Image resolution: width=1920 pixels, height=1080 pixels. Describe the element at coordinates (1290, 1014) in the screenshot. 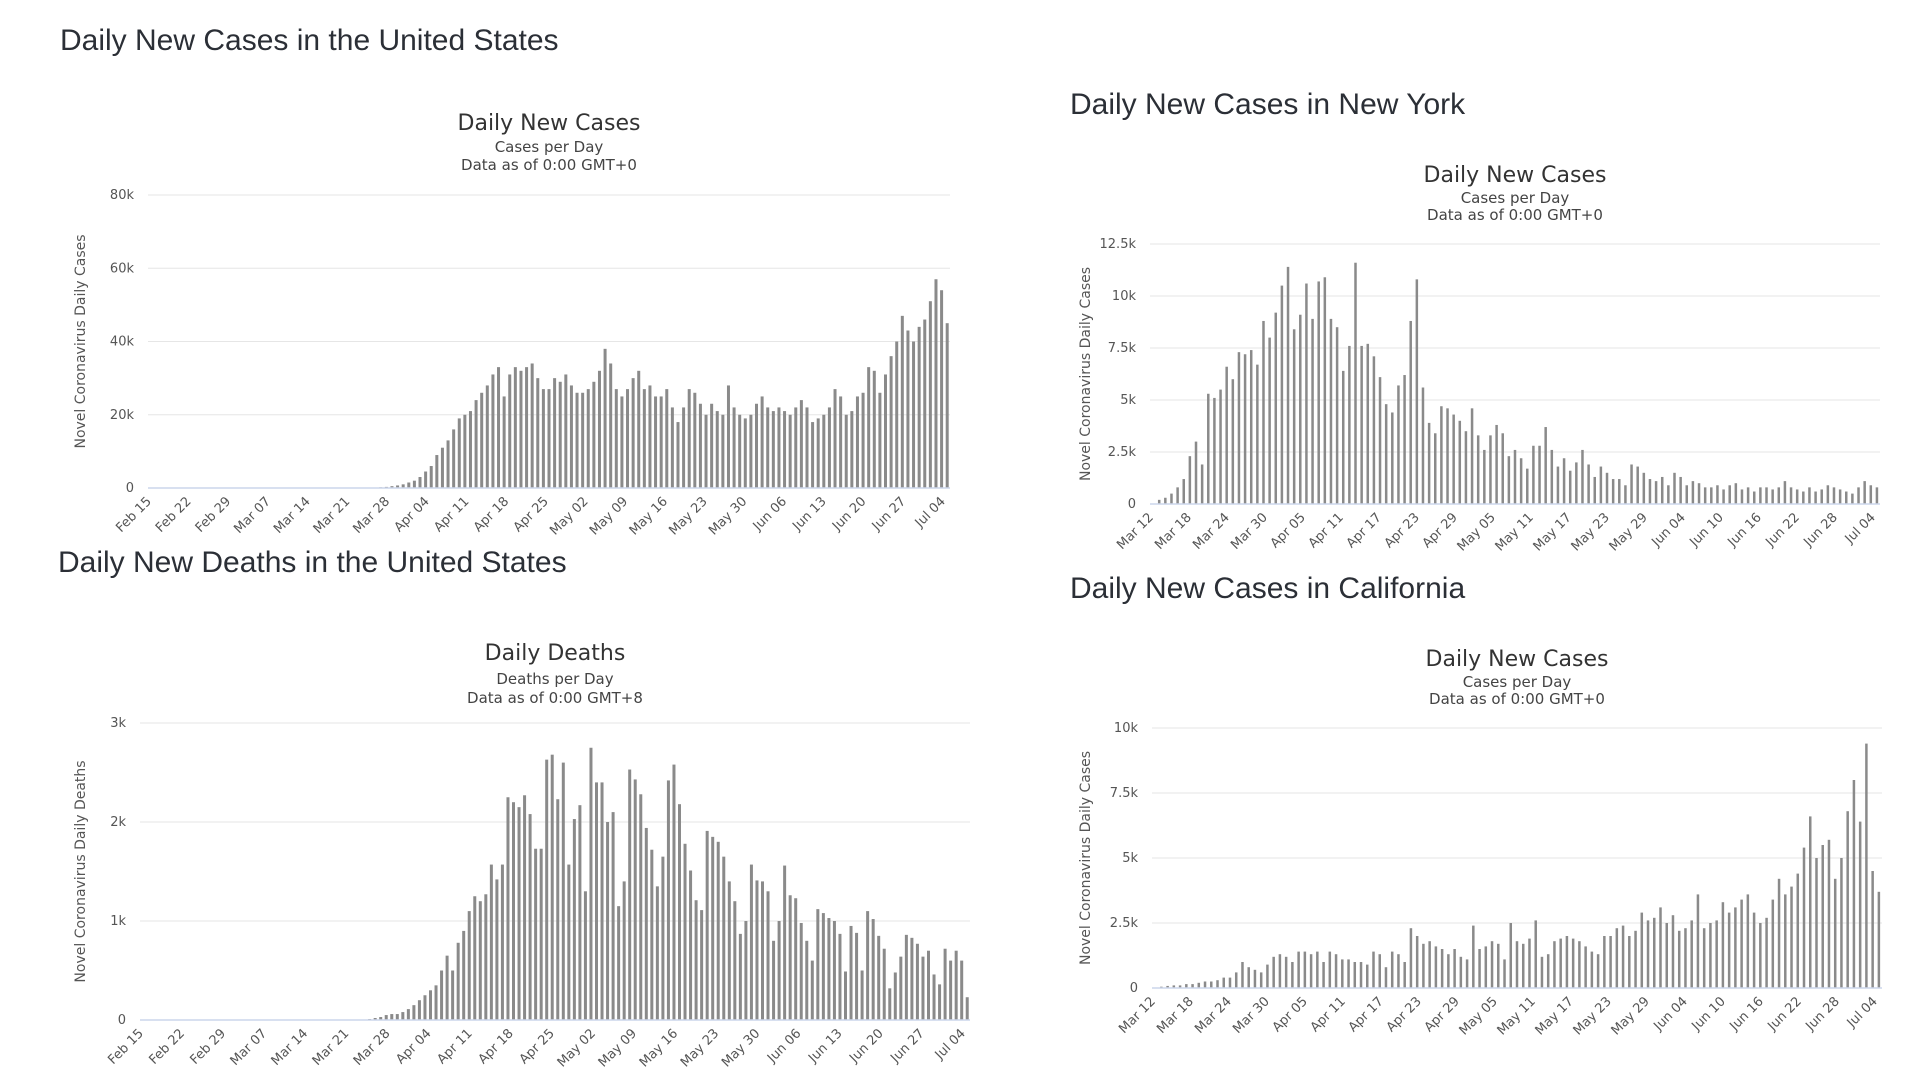

I see `x-tick-label: Apr 05` at that location.